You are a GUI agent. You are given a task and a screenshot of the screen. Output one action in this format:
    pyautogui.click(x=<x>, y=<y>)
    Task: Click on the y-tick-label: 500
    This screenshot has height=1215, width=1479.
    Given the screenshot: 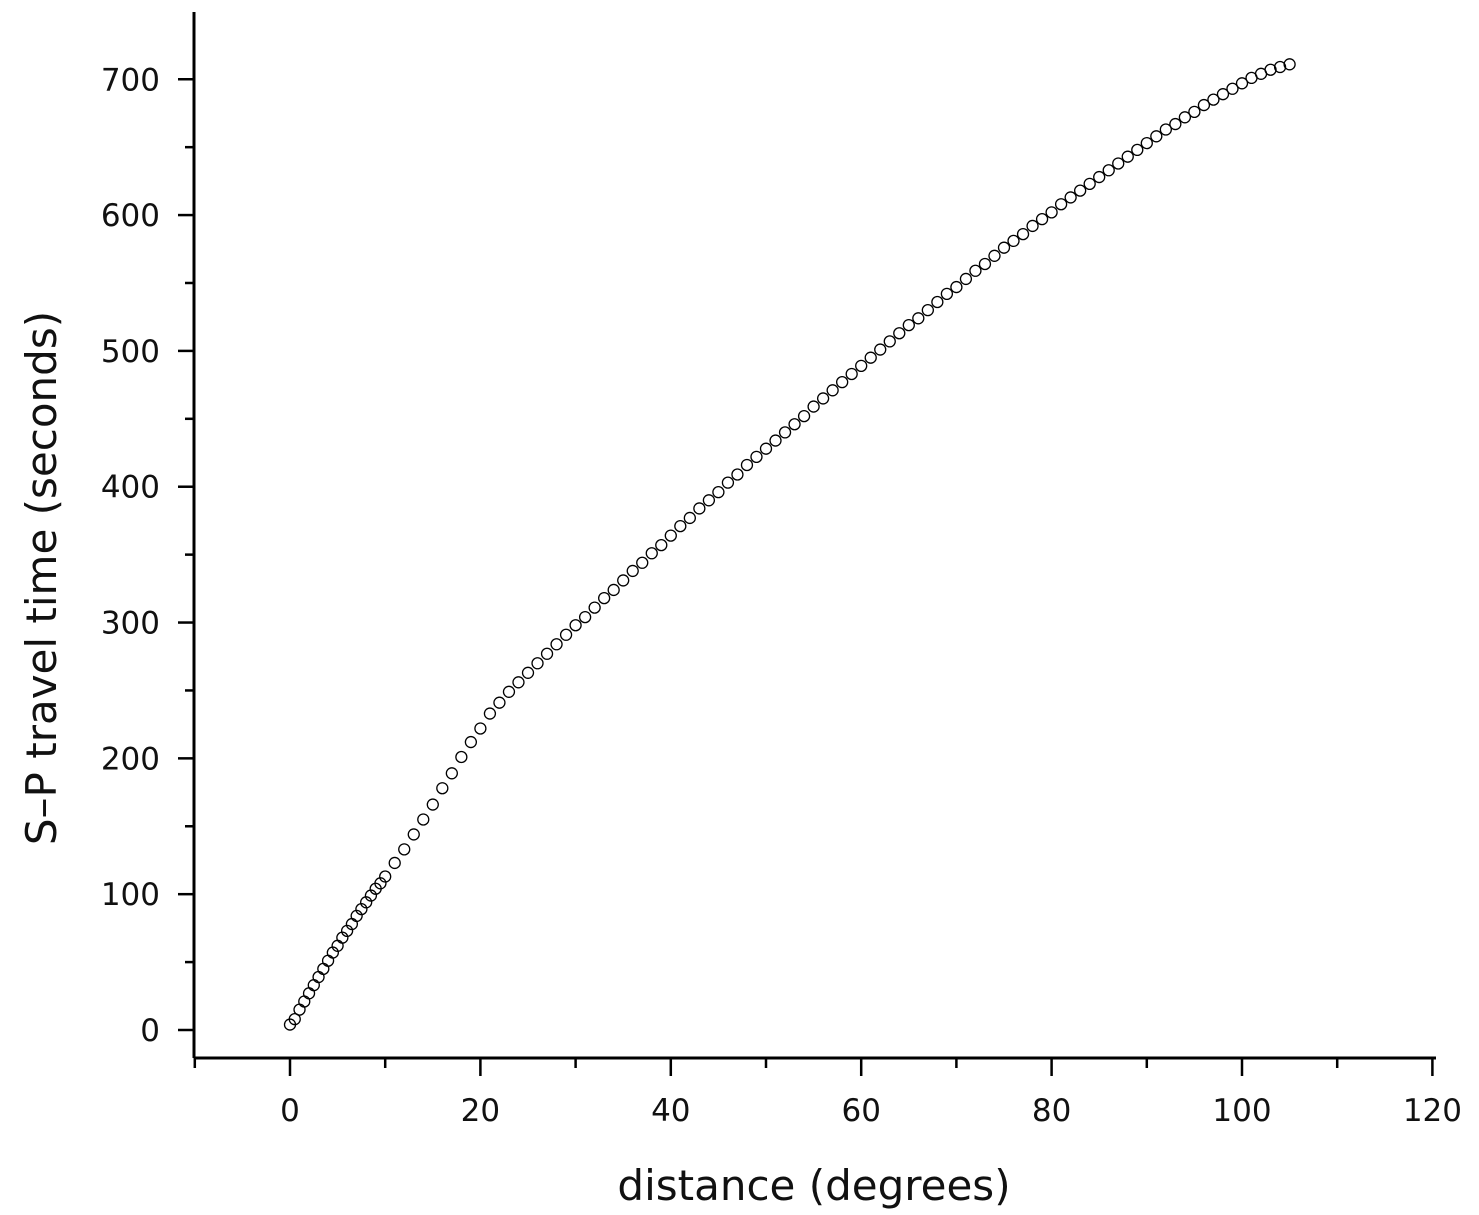 What is the action you would take?
    pyautogui.click(x=130, y=352)
    